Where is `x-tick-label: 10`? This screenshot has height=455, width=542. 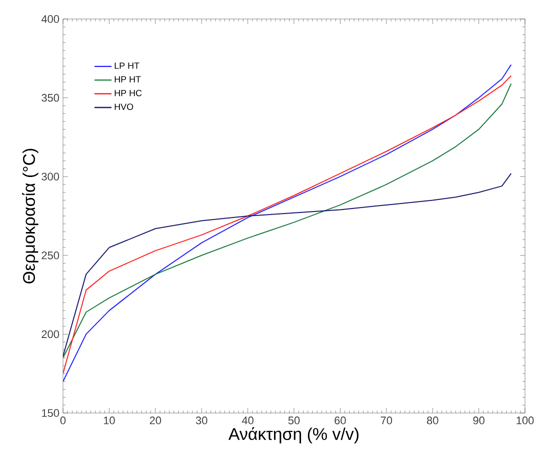 x-tick-label: 10 is located at coordinates (109, 420).